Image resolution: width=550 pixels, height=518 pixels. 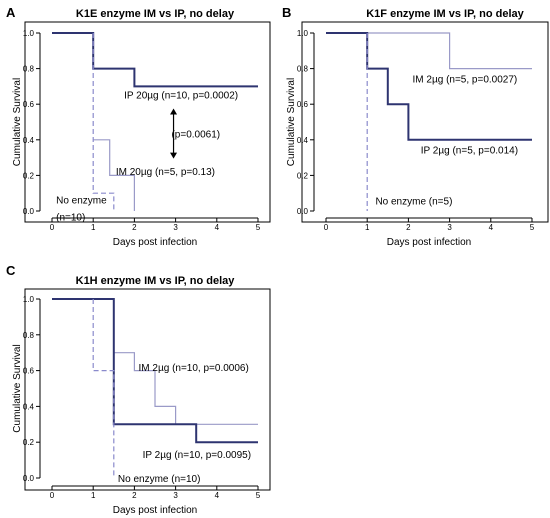 I want to click on arrow-head-up, so click(x=174, y=111).